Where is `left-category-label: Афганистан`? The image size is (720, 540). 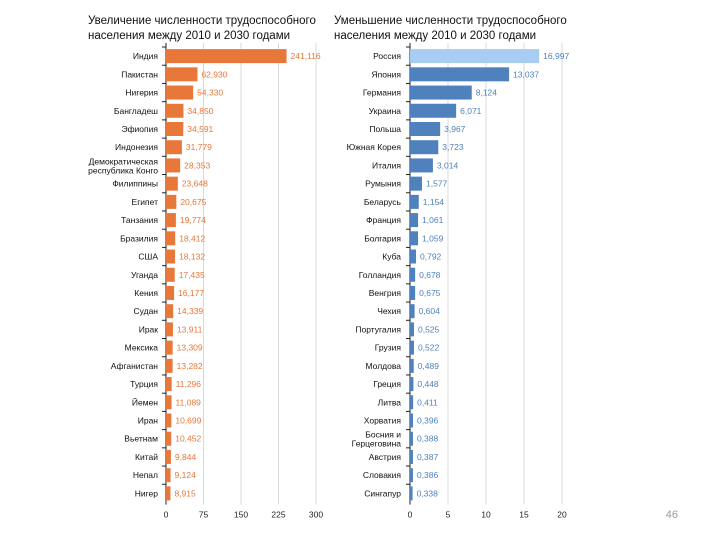 left-category-label: Афганистан is located at coordinates (135, 366).